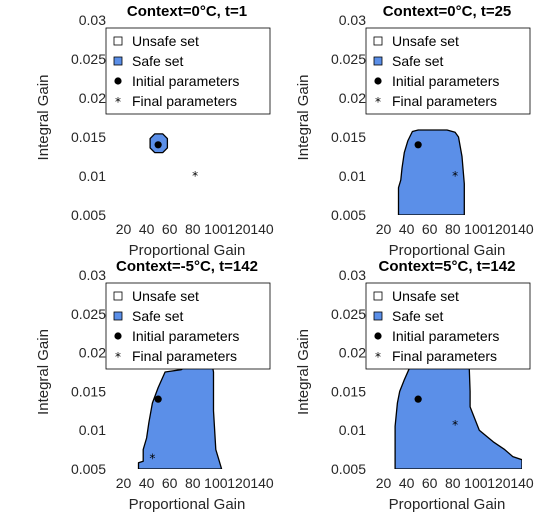  I want to click on chart-title: Context=0°C, t=1, so click(187, 11).